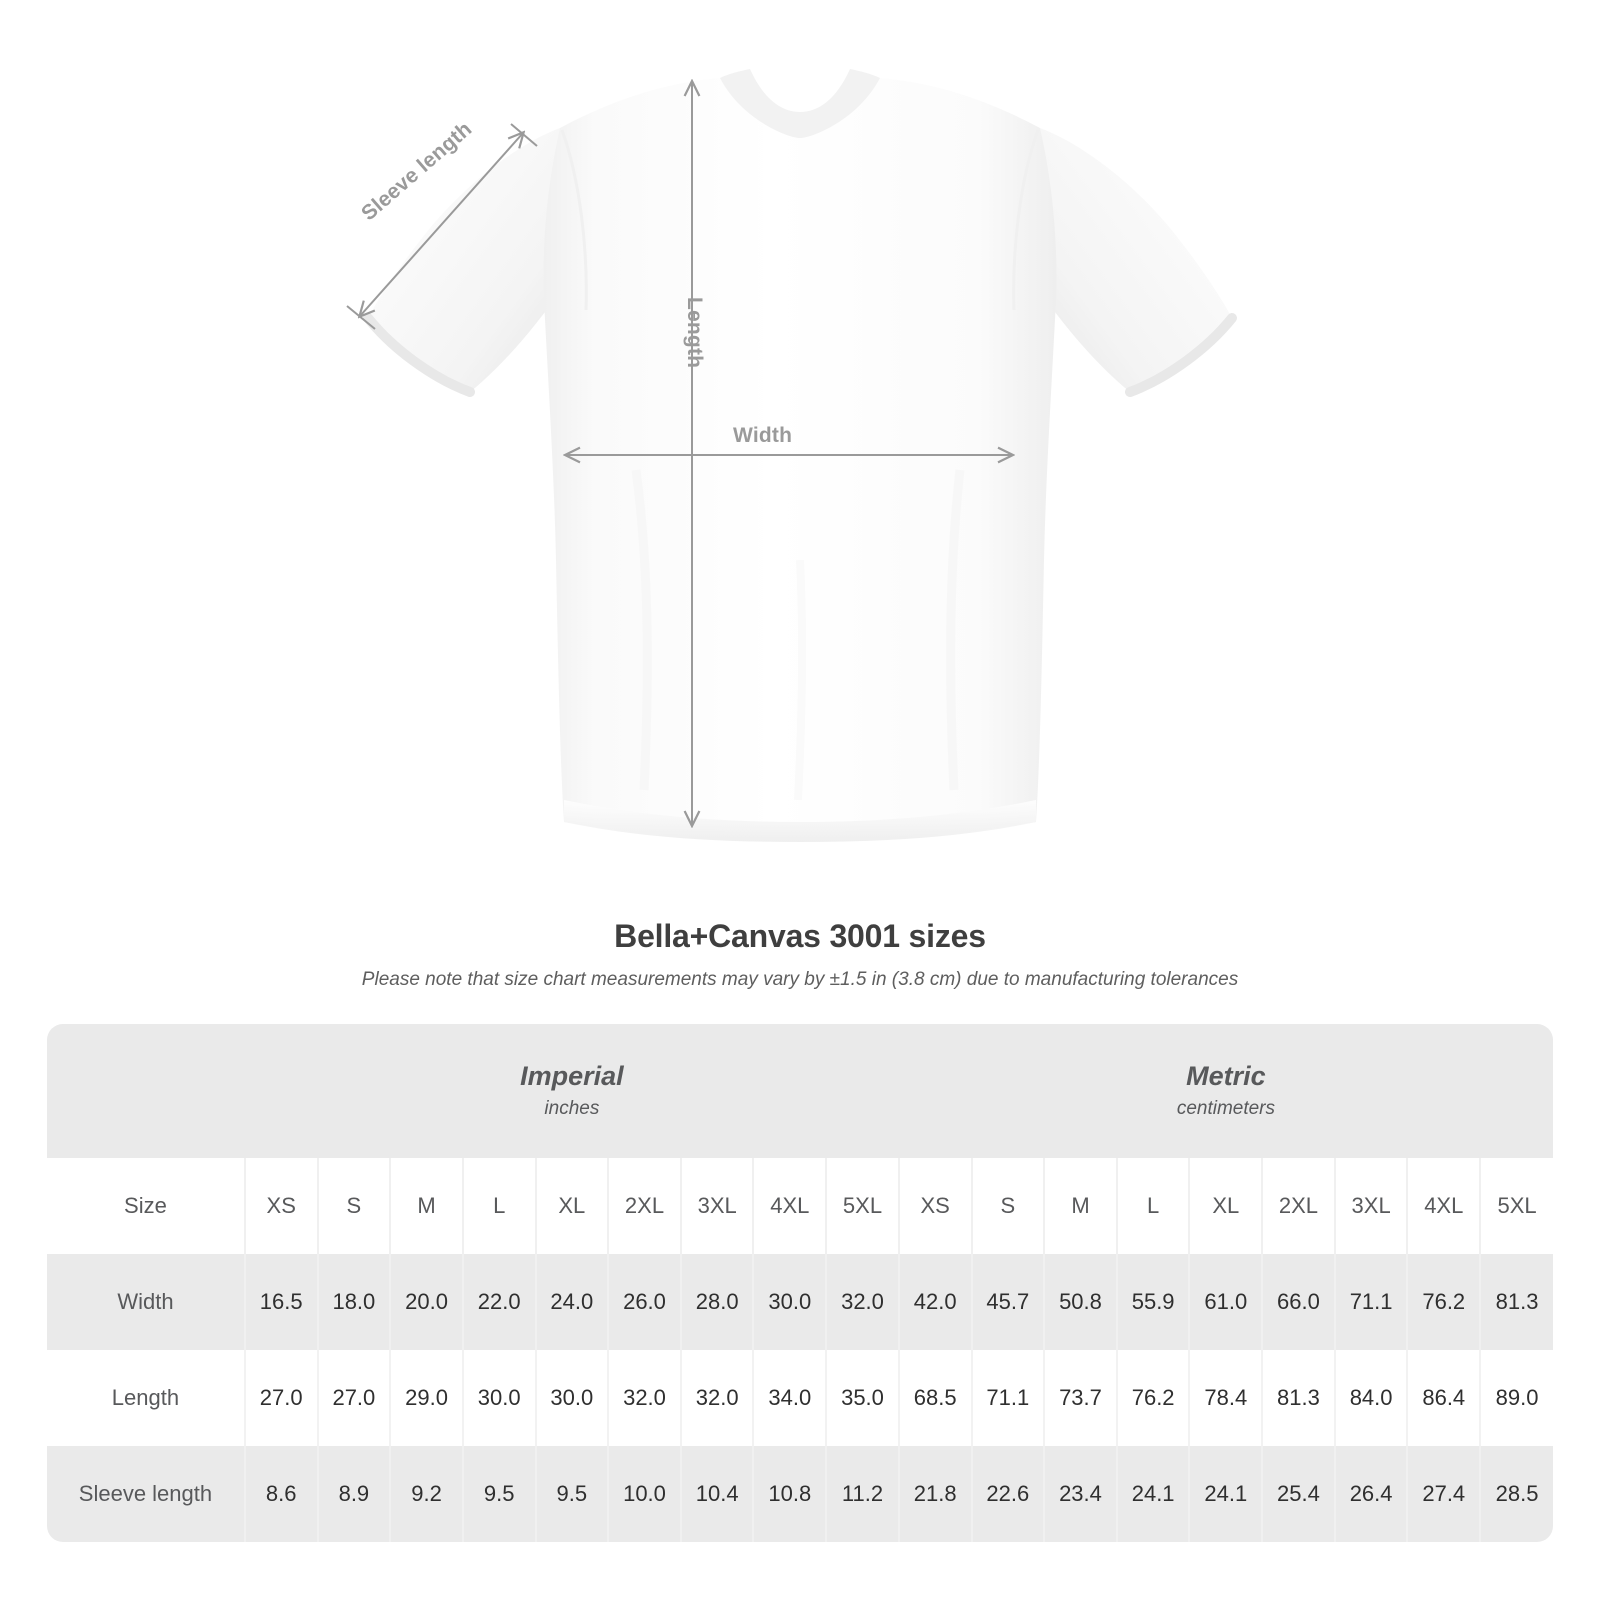  I want to click on unit-group-imperial: Imperial inches, so click(571, 1091).